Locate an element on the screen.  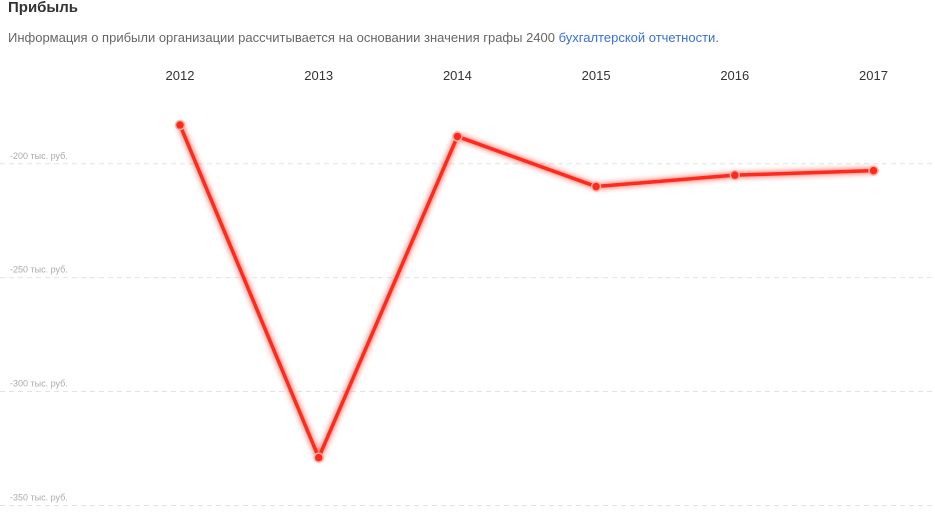
x-tick-label: 2016 is located at coordinates (734, 75).